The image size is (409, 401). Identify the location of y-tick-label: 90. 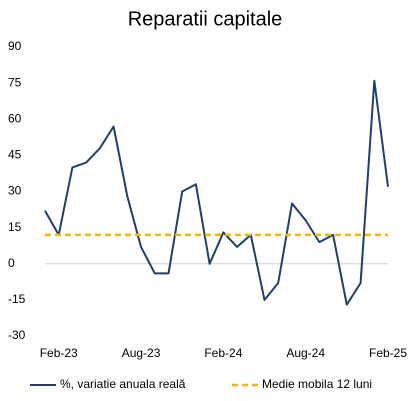
(15, 46).